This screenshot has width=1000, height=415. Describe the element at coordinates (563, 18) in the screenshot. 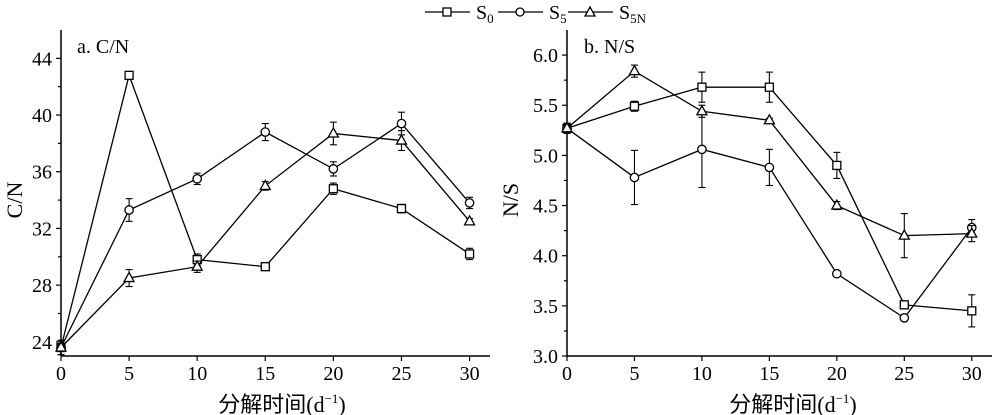

I see `legend-sub-s5: 5` at that location.